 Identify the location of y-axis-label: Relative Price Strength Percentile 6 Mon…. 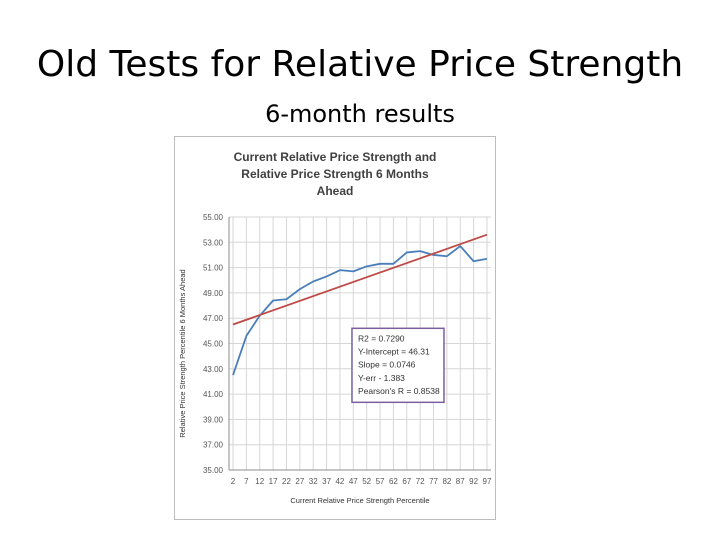
(182, 353).